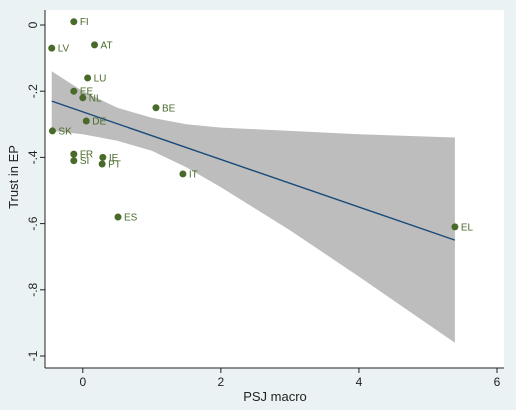 The width and height of the screenshot is (516, 410). I want to click on y-tick-label: -1, so click(33, 355).